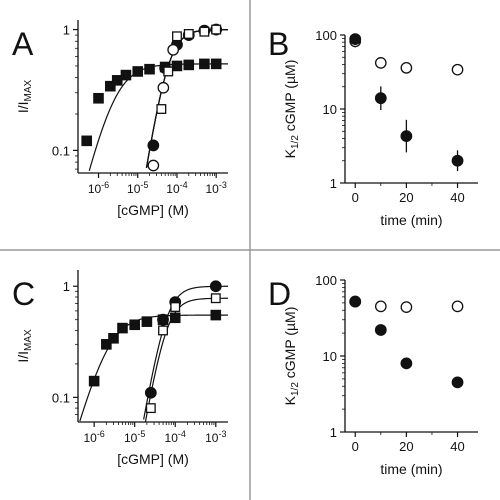 This screenshot has height=500, width=500. I want to click on y-axis-label: I/IMAX, so click(24, 97).